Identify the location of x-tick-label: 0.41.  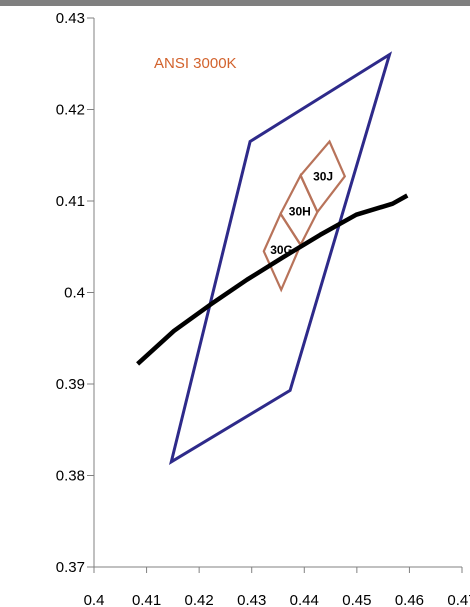
(146, 599).